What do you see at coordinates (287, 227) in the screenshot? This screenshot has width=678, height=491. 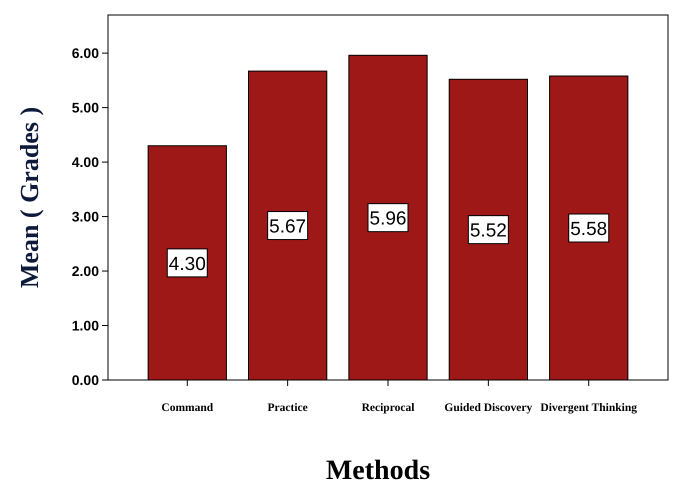 I see `data-label: 5.67` at bounding box center [287, 227].